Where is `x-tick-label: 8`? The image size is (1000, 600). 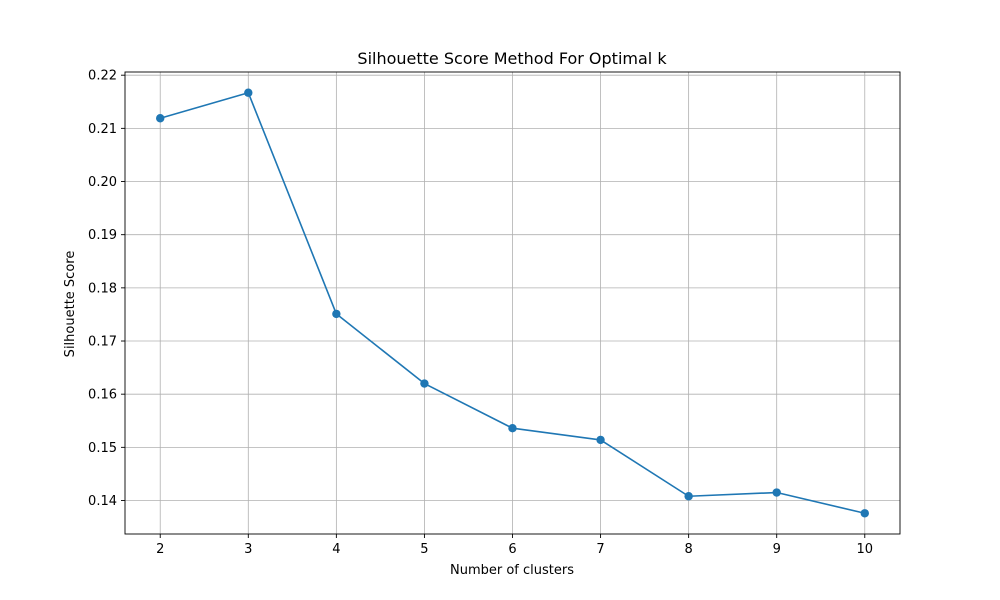 x-tick-label: 8 is located at coordinates (688, 549).